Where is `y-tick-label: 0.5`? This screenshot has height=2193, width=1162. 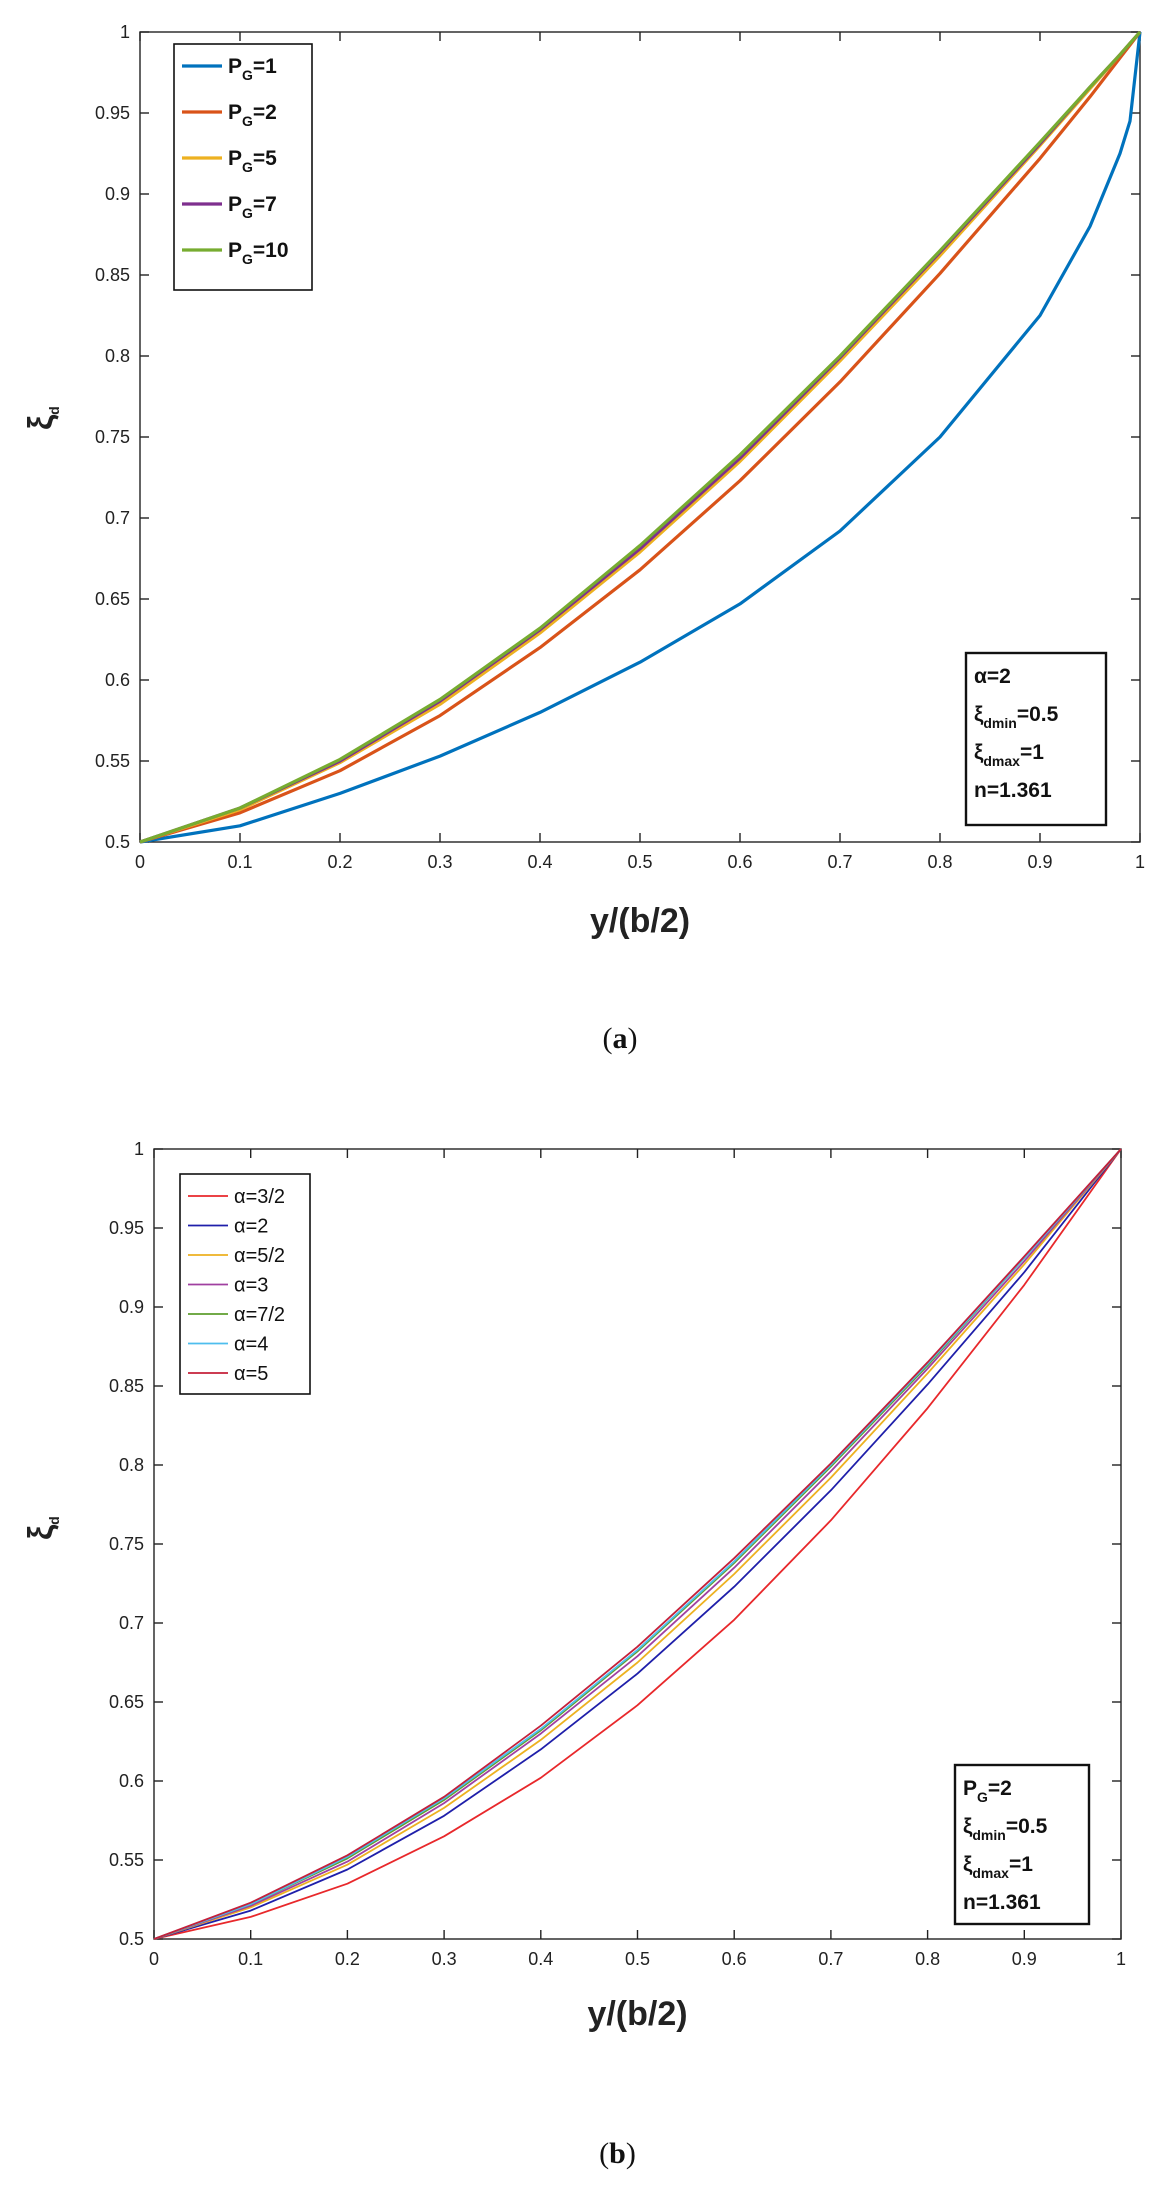 y-tick-label: 0.5 is located at coordinates (117, 842).